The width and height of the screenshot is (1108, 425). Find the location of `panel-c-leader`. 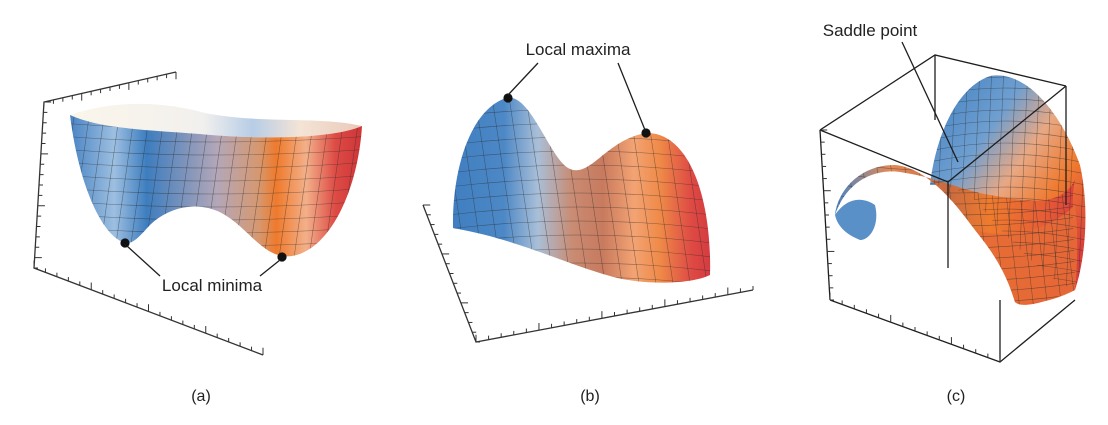

panel-c-leader is located at coordinates (930, 102).